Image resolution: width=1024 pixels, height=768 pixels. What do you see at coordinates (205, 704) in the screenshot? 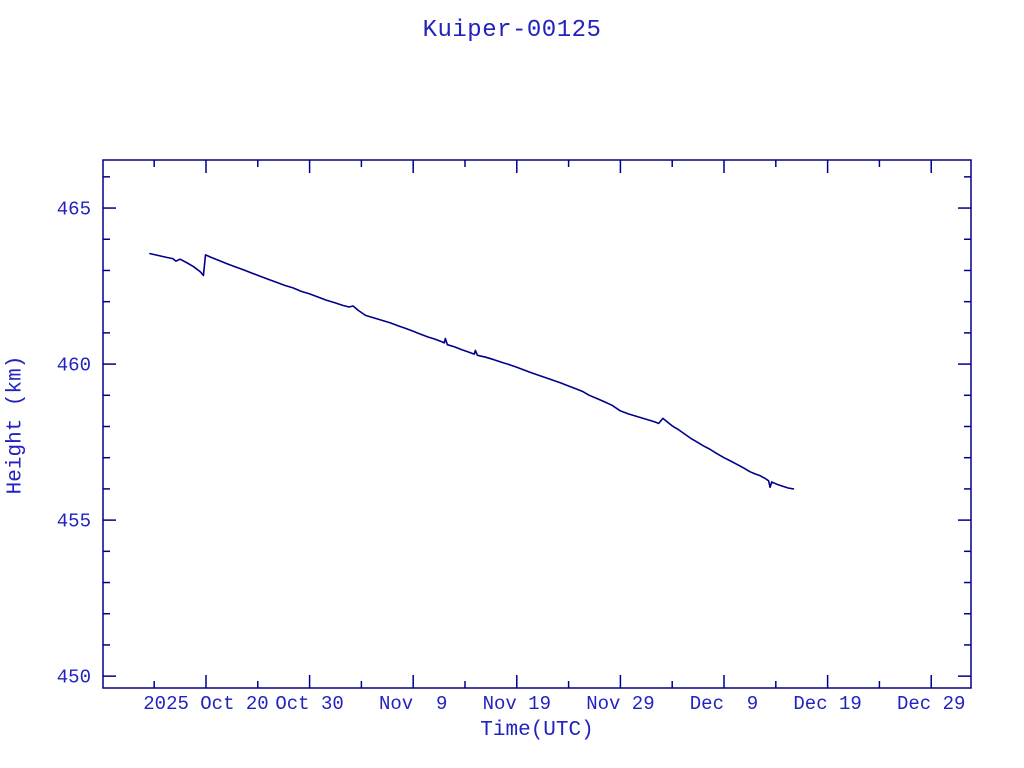
I see `x-tick-label: 2025 Oct 20` at bounding box center [205, 704].